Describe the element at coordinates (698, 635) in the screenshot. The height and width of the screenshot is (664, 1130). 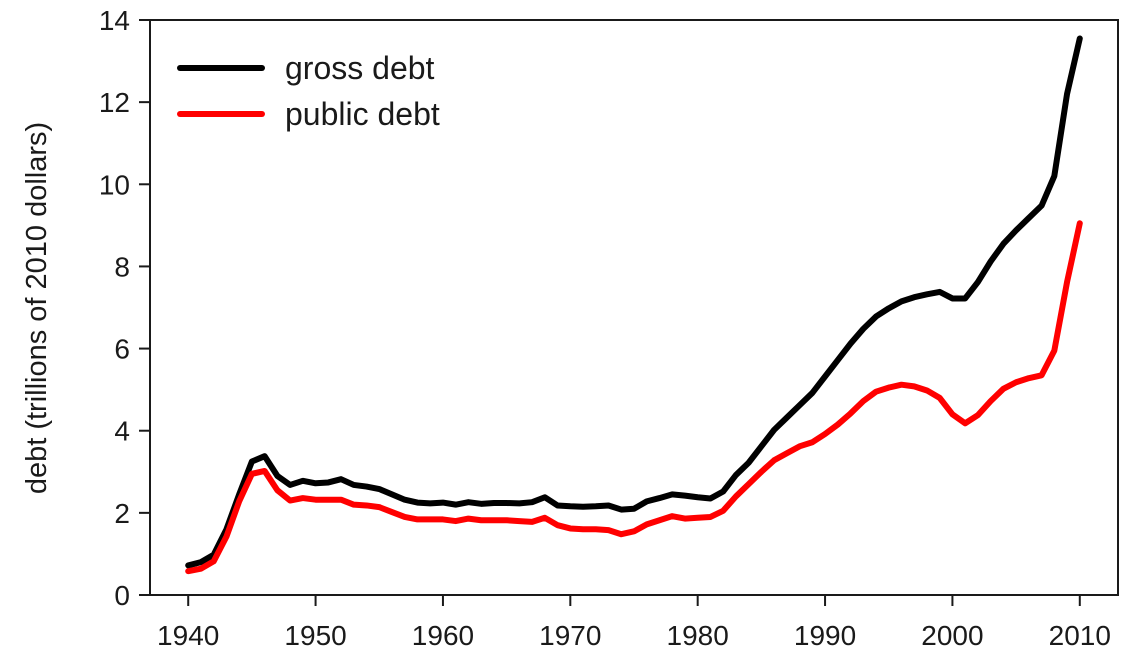
I see `x-tick-label: 1980` at that location.